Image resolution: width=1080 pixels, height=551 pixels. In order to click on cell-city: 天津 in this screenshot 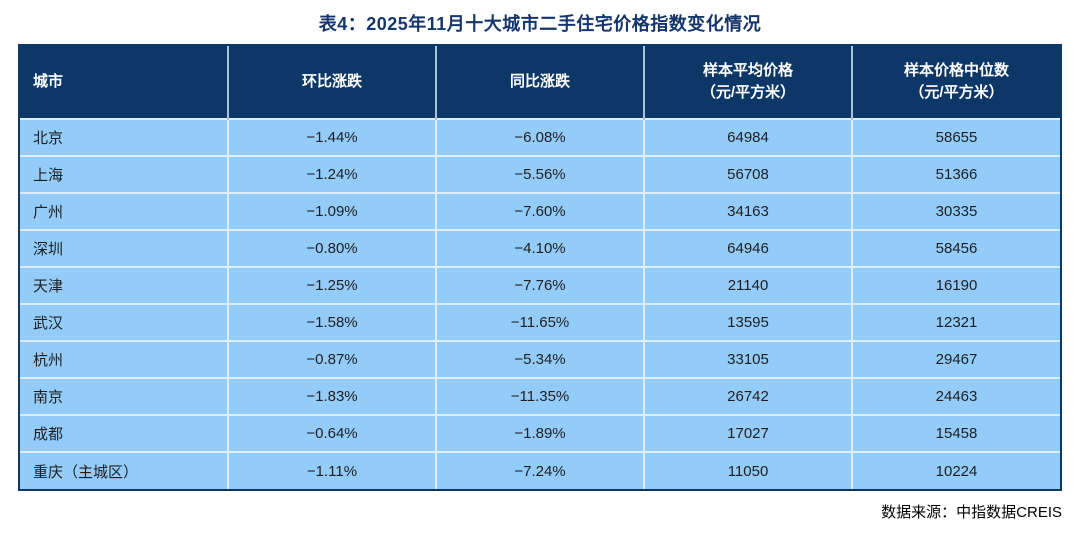, I will do `click(124, 285)`.